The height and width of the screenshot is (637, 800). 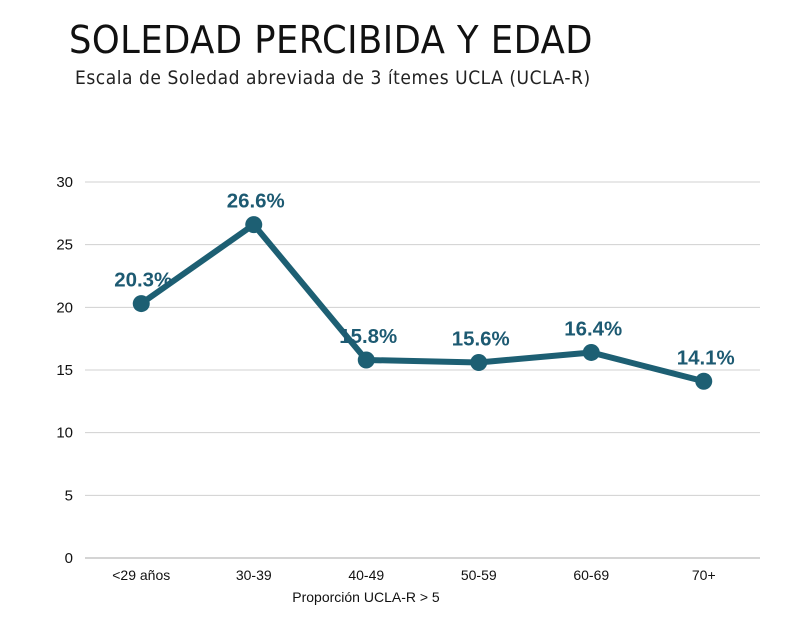 What do you see at coordinates (366, 575) in the screenshot?
I see `x-tick-label: 40-49` at bounding box center [366, 575].